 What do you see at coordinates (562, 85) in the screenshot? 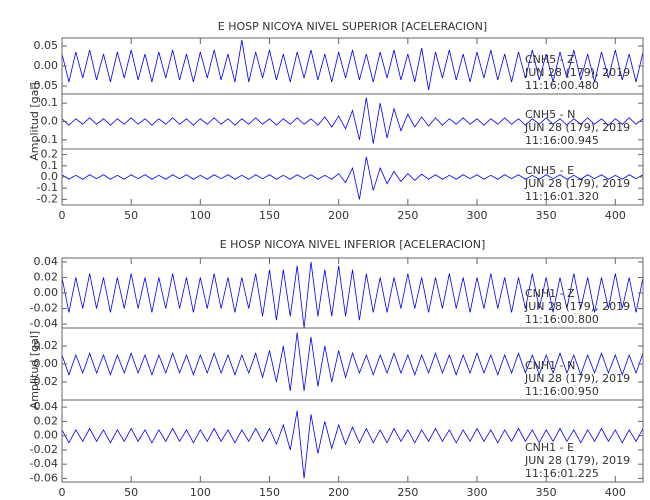
I see `trace-label: 11:16:00.480` at bounding box center [562, 85].